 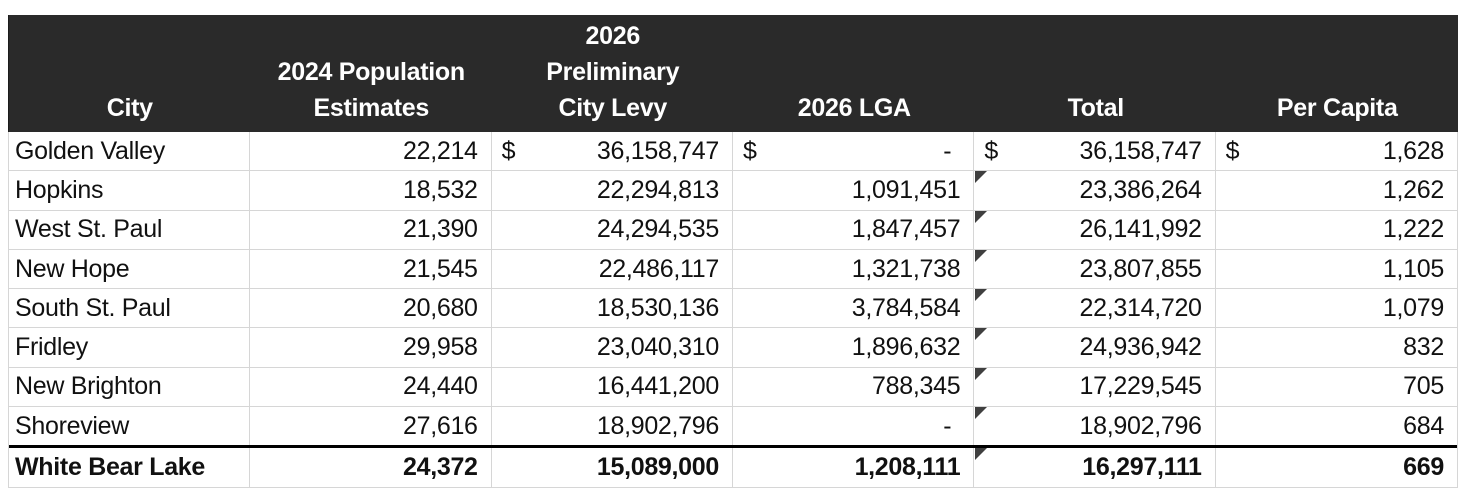 I want to click on header-lga: 2026 LGA, so click(x=854, y=108).